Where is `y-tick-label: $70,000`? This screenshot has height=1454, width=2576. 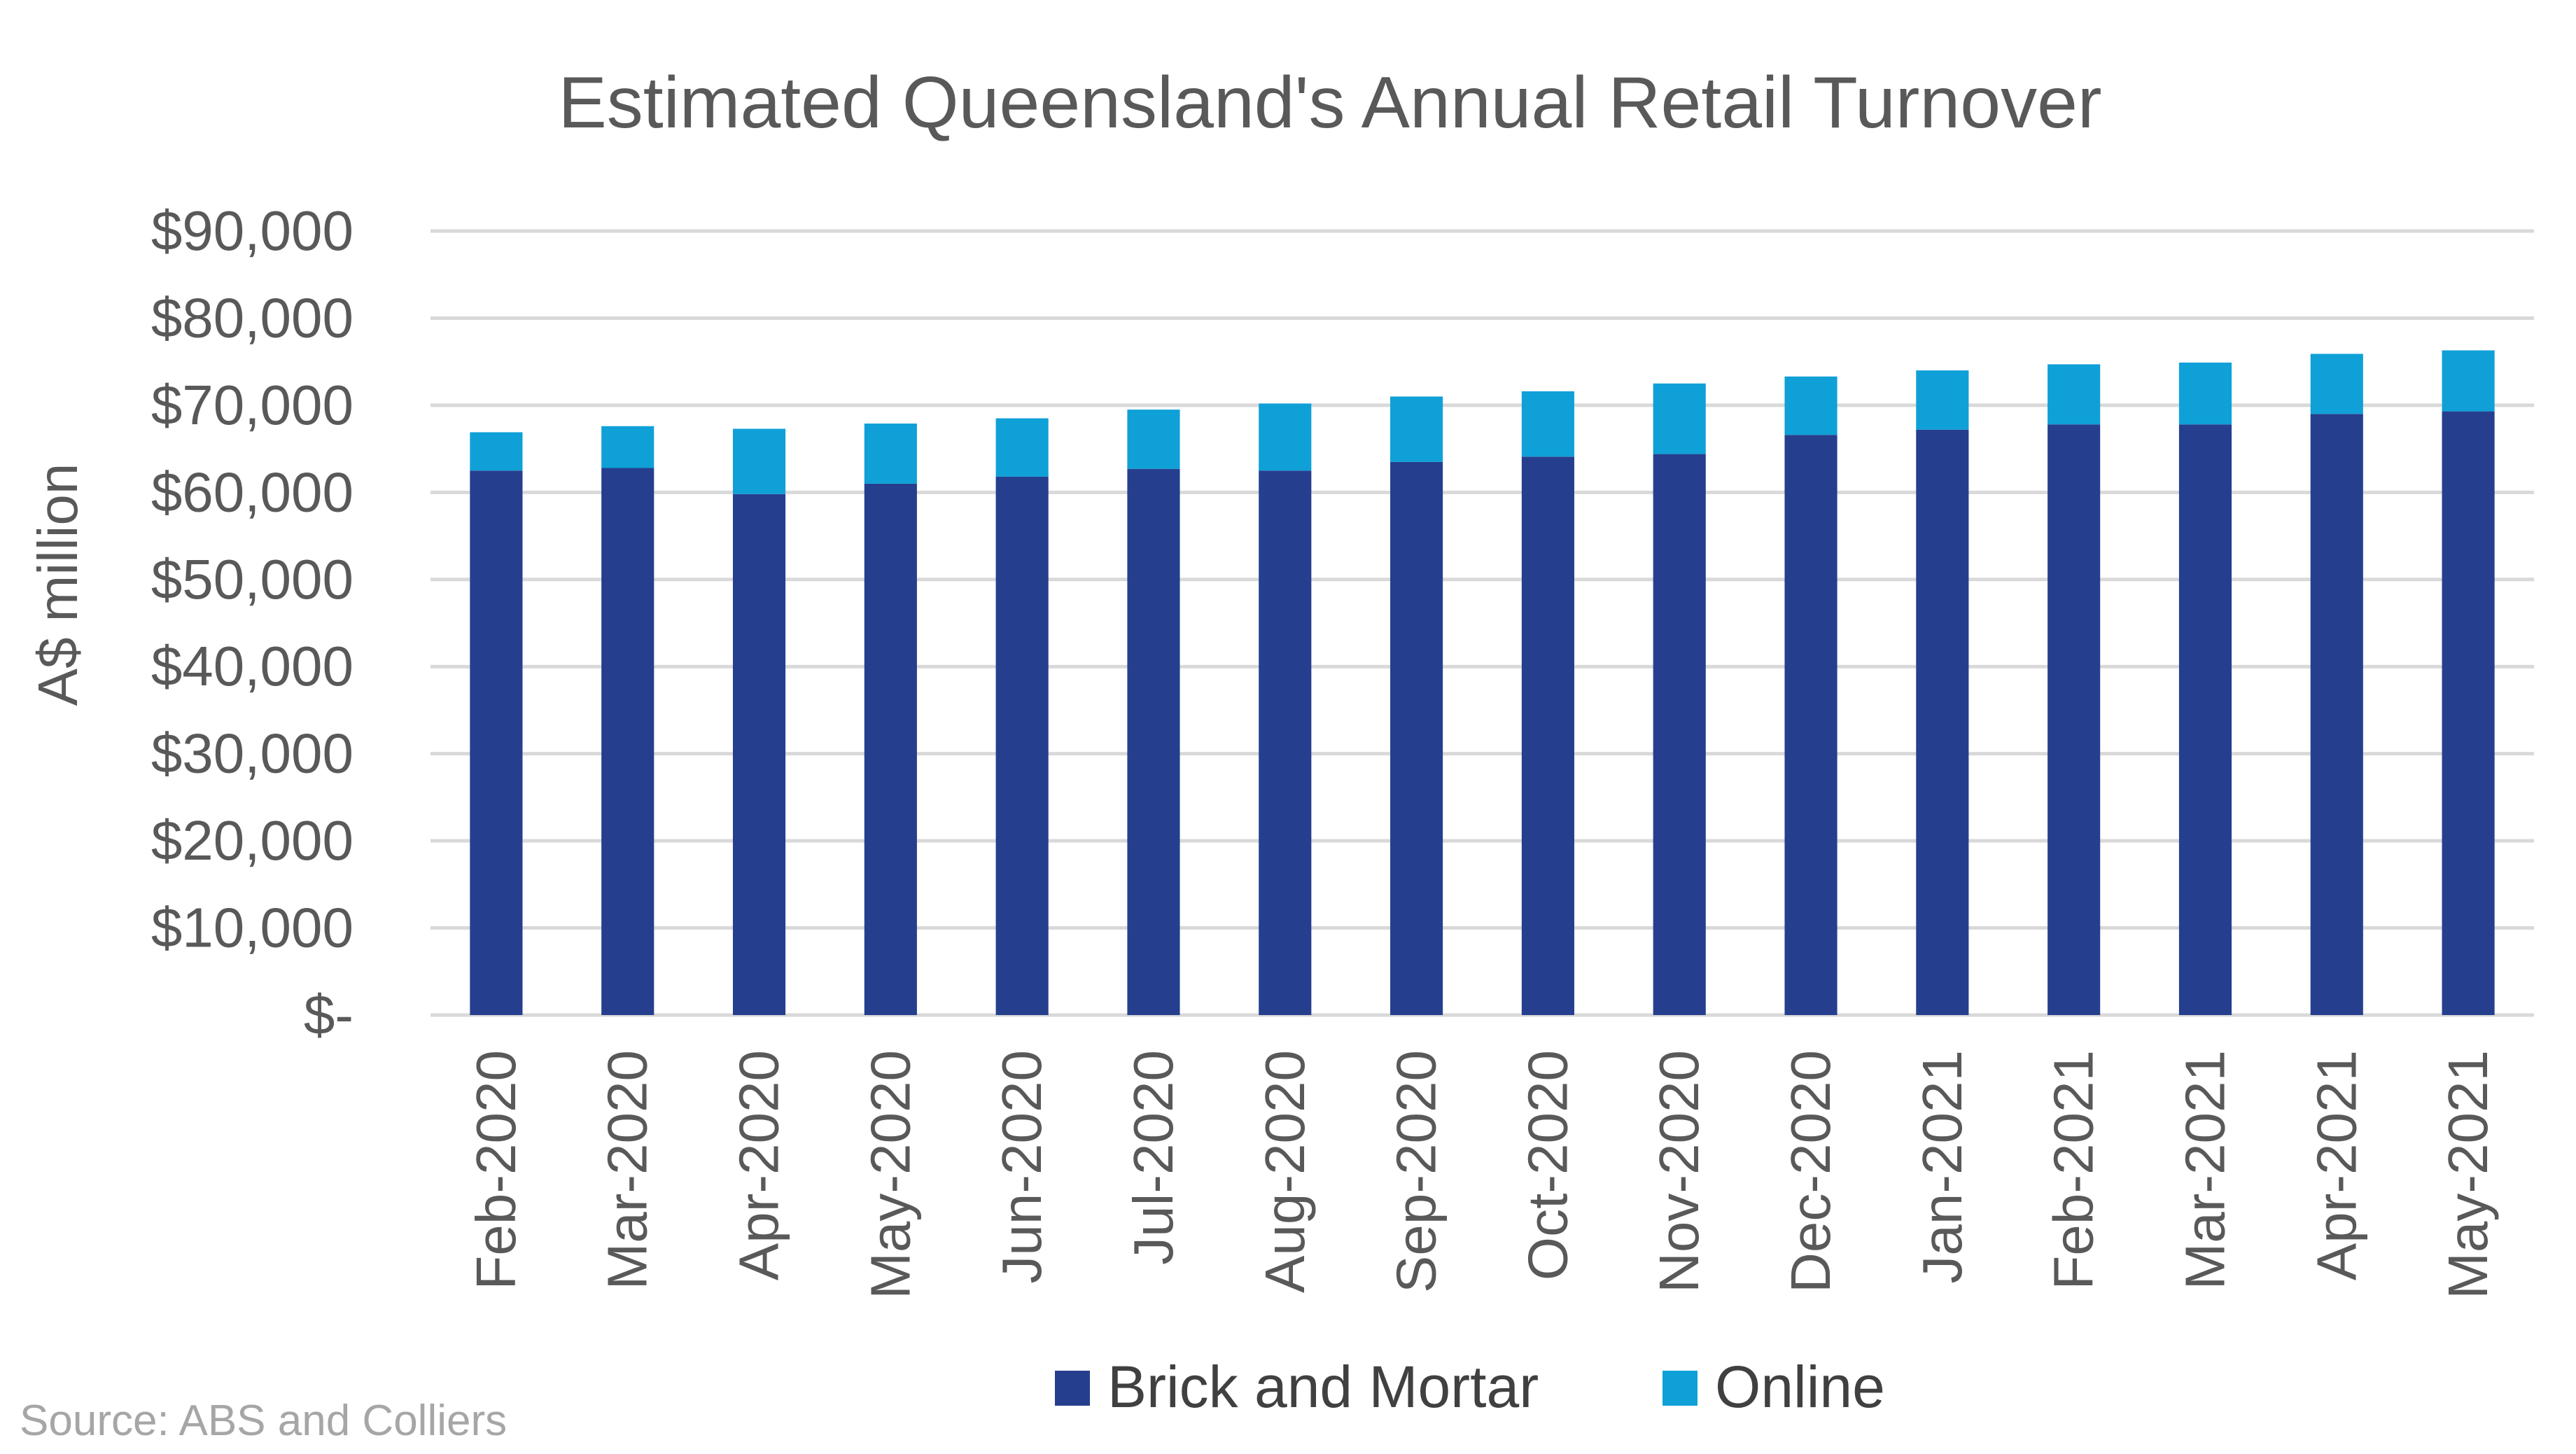 y-tick-label: $70,000 is located at coordinates (252, 405).